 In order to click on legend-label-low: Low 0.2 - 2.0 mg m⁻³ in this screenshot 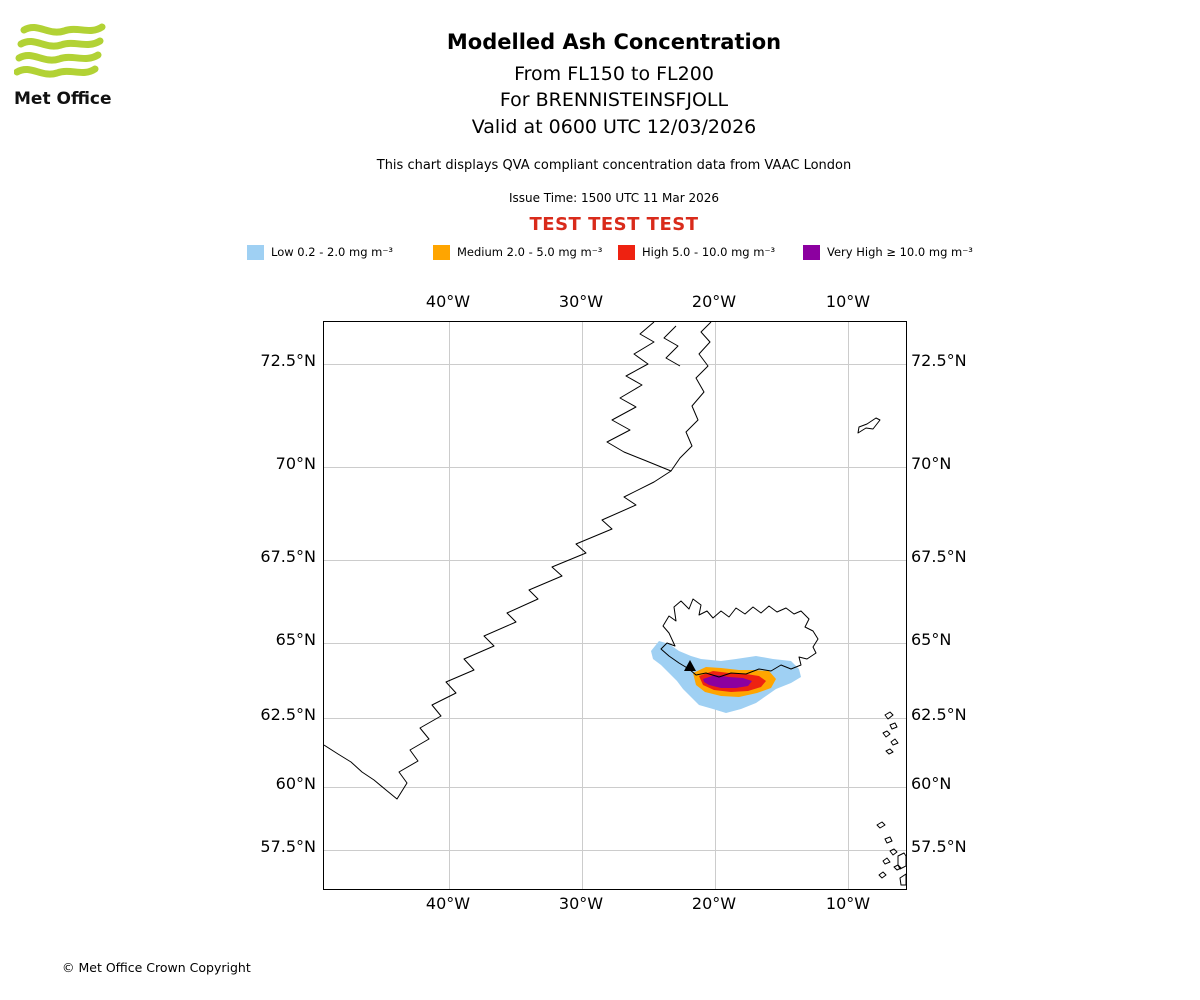, I will do `click(332, 252)`.